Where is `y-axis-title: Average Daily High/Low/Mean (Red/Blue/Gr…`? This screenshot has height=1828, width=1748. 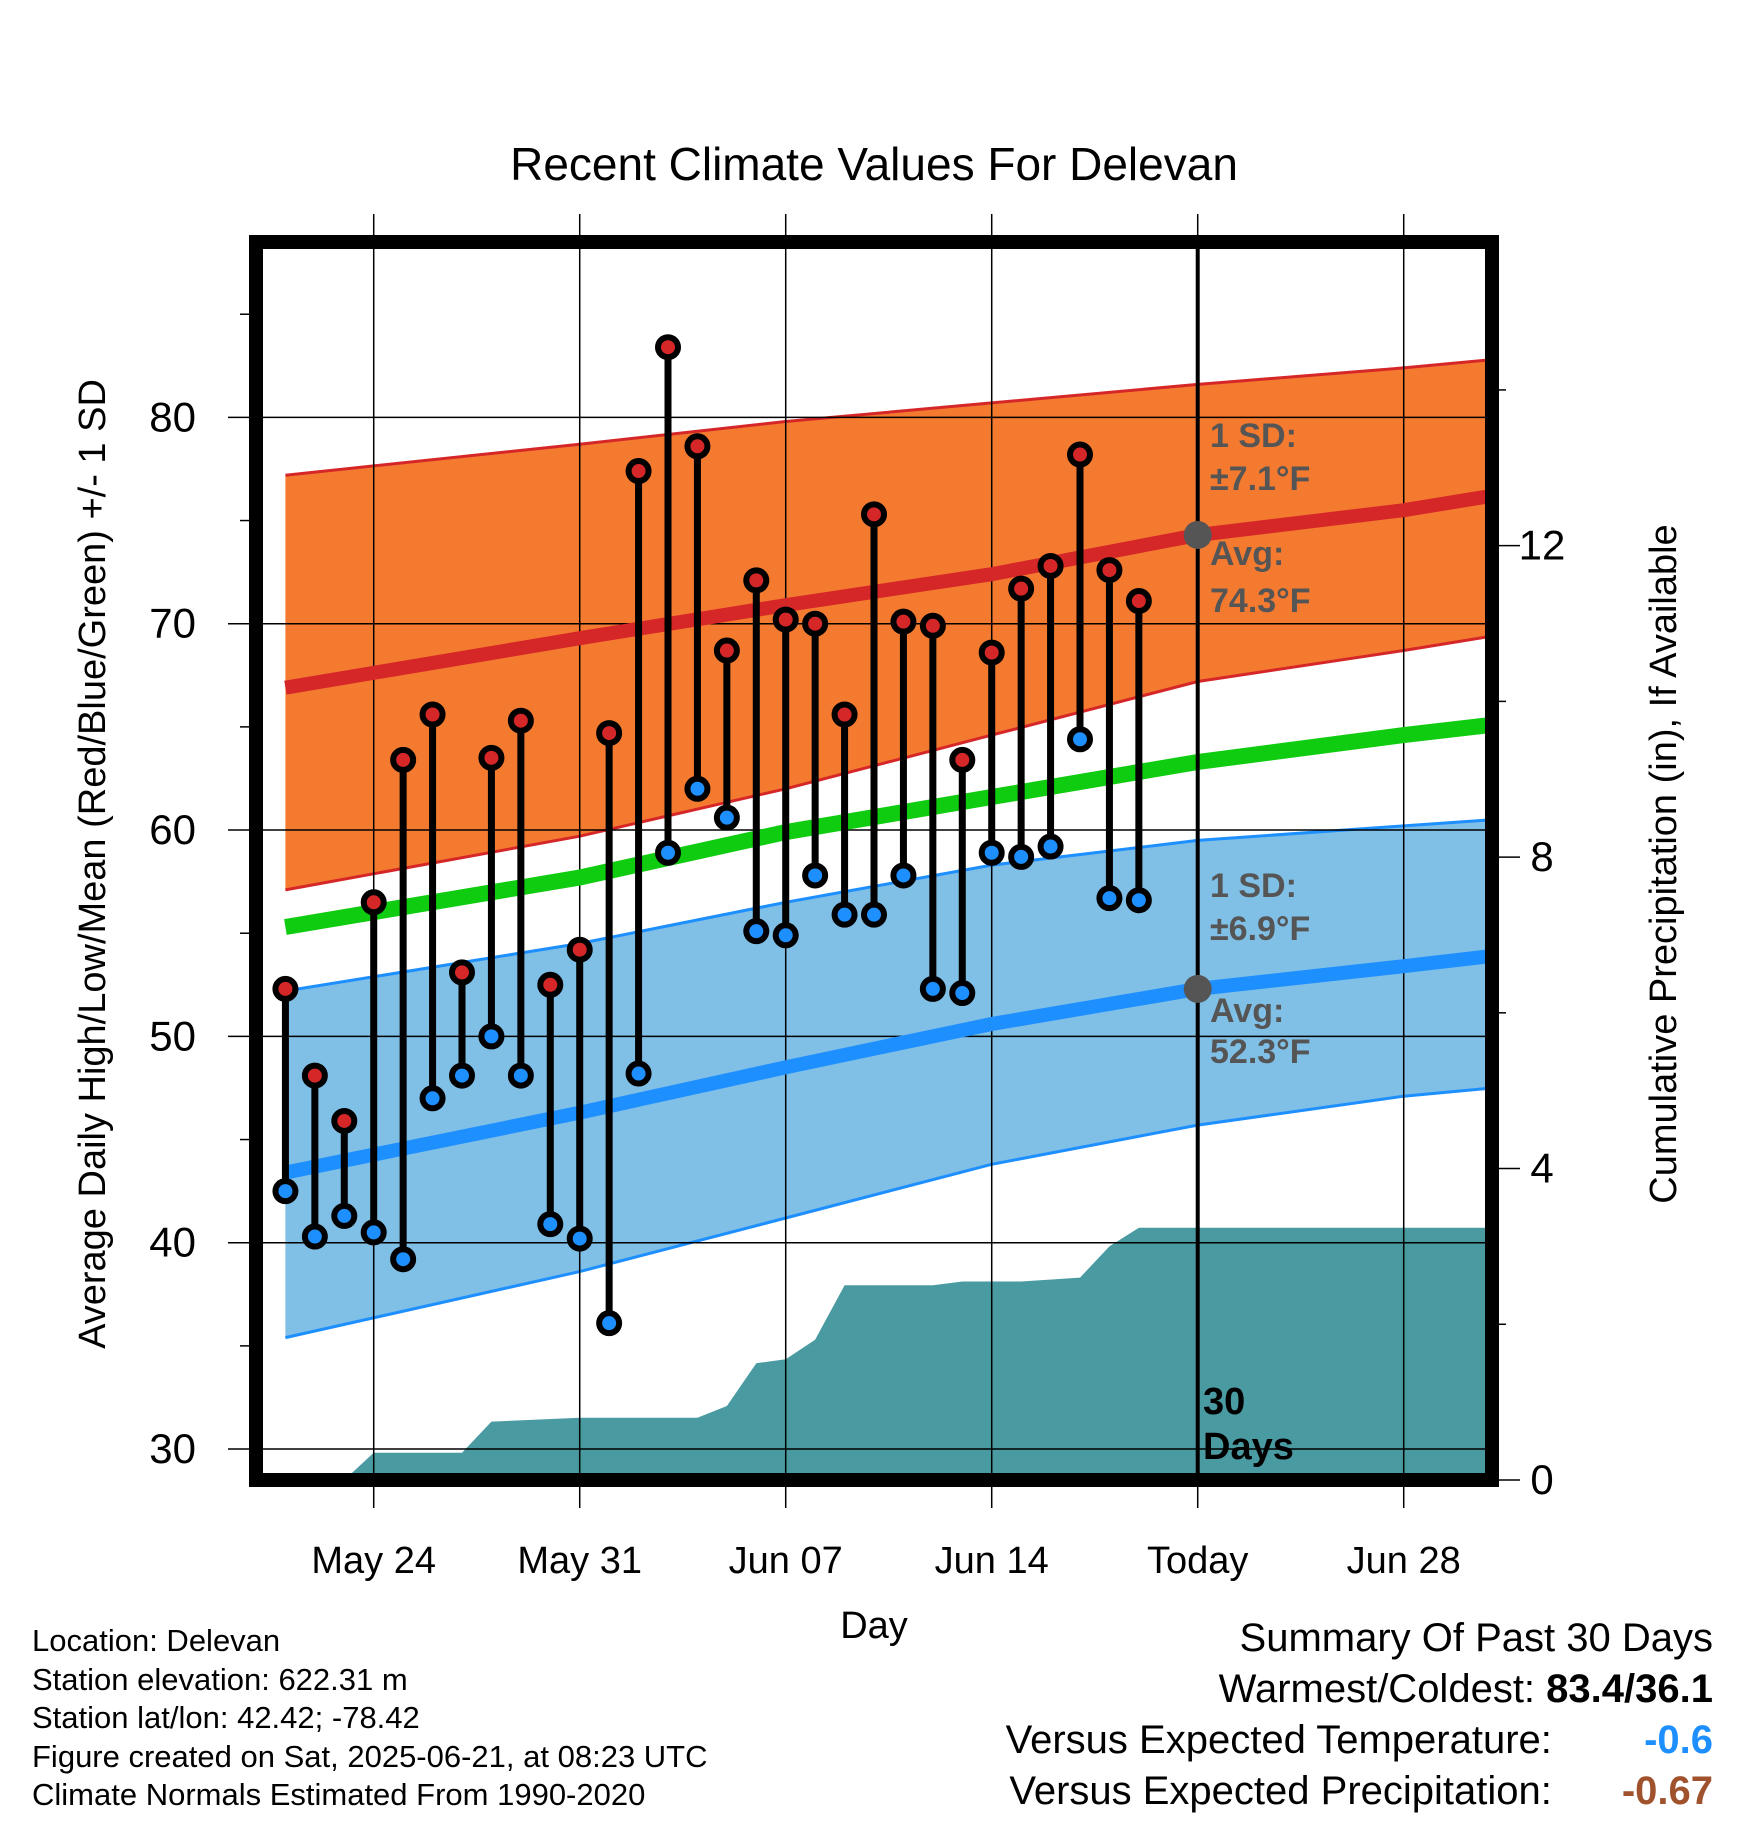 y-axis-title: Average Daily High/Low/Mean (Red/Blue/Gr… is located at coordinates (93, 864).